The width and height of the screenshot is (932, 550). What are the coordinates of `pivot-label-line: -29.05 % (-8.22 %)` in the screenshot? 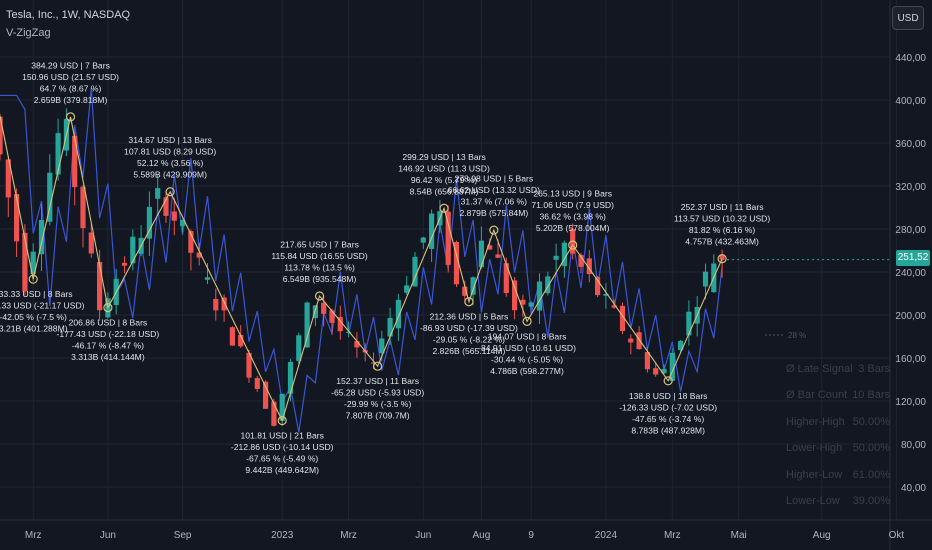 It's located at (469, 340).